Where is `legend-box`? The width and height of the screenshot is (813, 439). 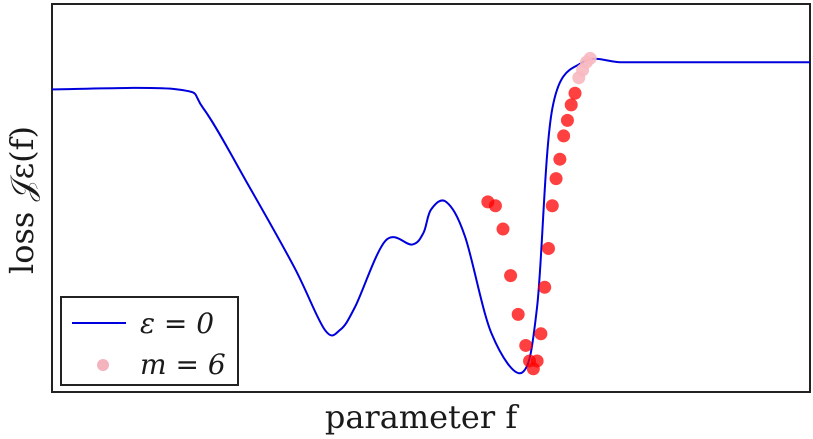
legend-box is located at coordinates (149, 341).